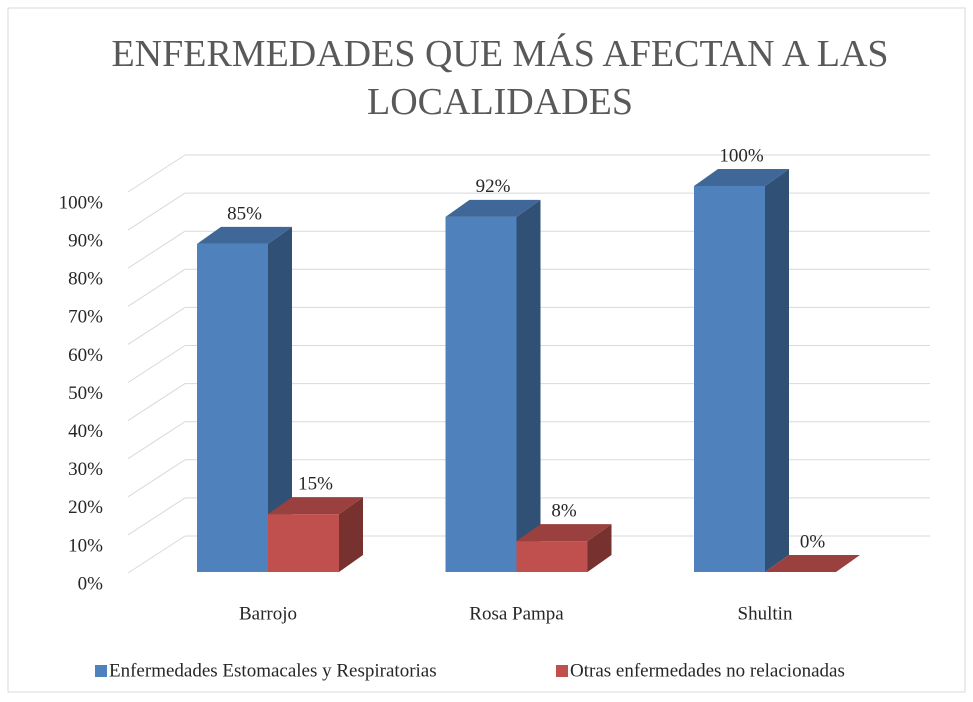  Describe the element at coordinates (85, 317) in the screenshot. I see `y-tick-label: 70%` at that location.